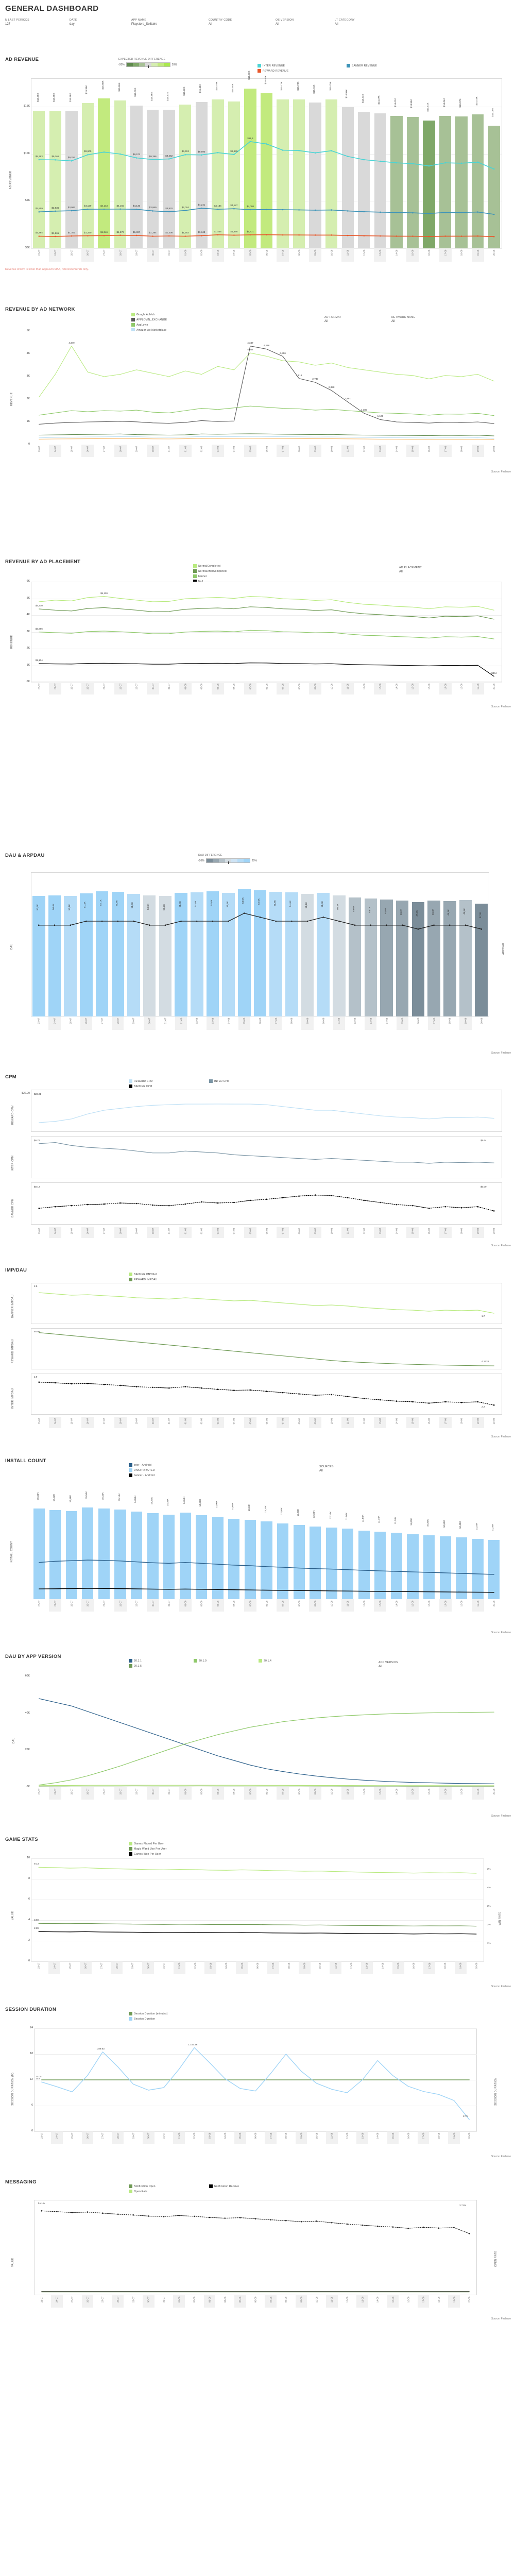  Describe the element at coordinates (332, 319) in the screenshot. I see `subfilter-ad-format: AD FORMAT All` at that location.